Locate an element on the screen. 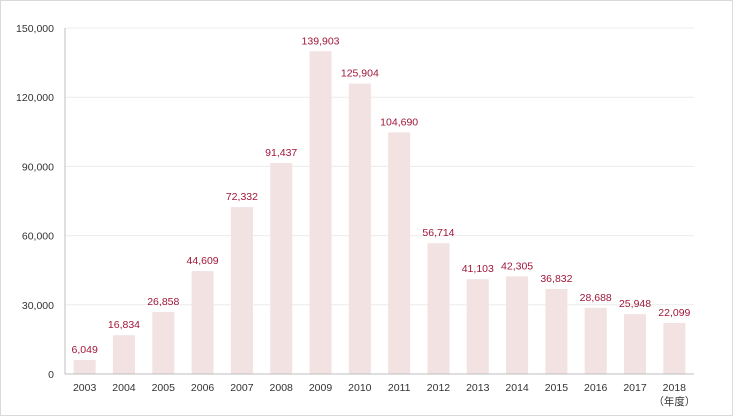 The height and width of the screenshot is (416, 733). bar-2016 is located at coordinates (595, 340).